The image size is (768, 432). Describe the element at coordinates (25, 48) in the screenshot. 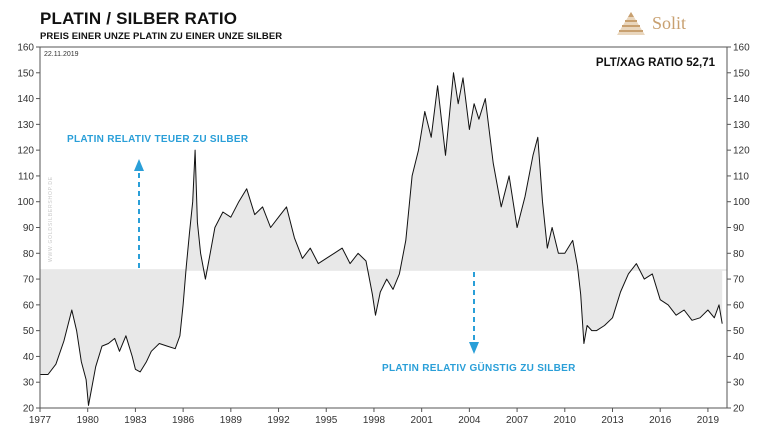

I see `y-tick-label-left: 160` at that location.